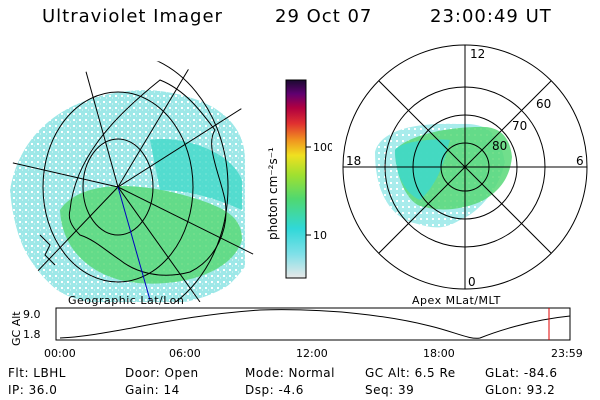 This screenshot has width=600, height=400. Describe the element at coordinates (520, 390) in the screenshot. I see `glon-value: GLon: 93.2` at that location.